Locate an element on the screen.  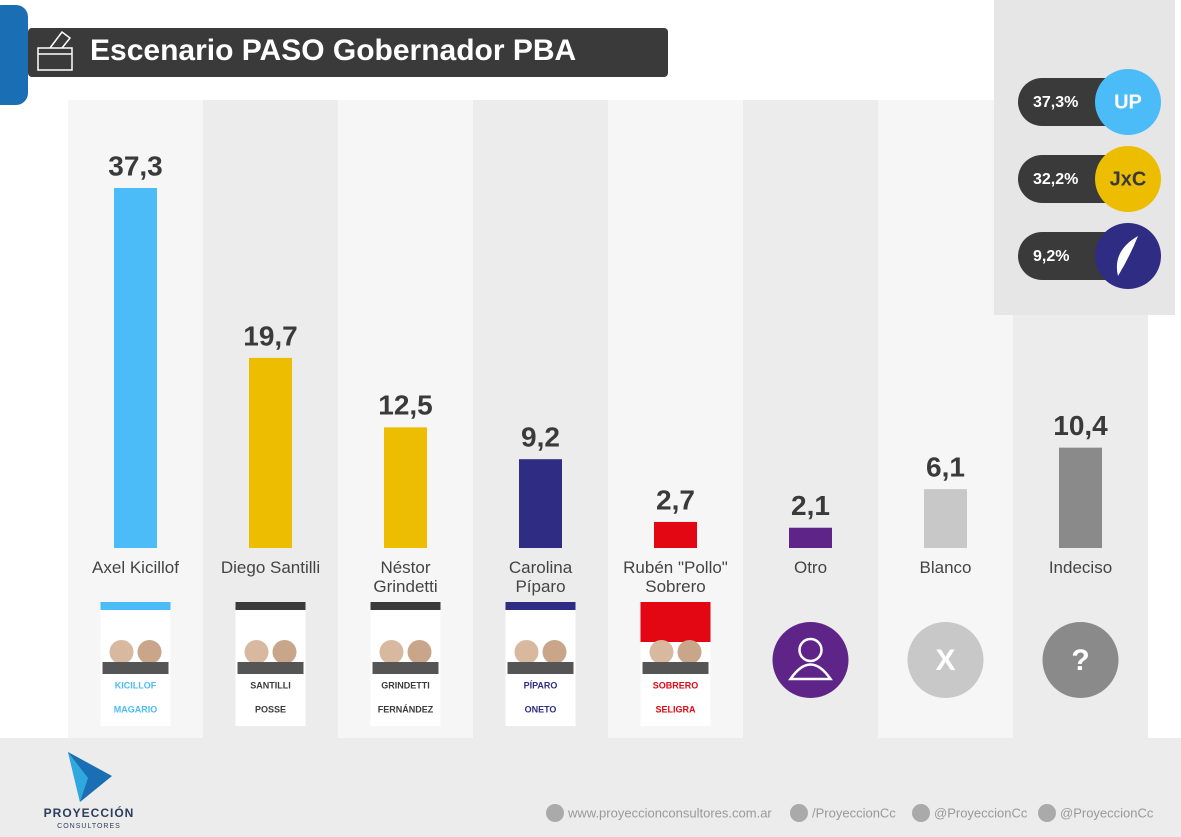
category-label: Axel Kicillof is located at coordinates (135, 567).